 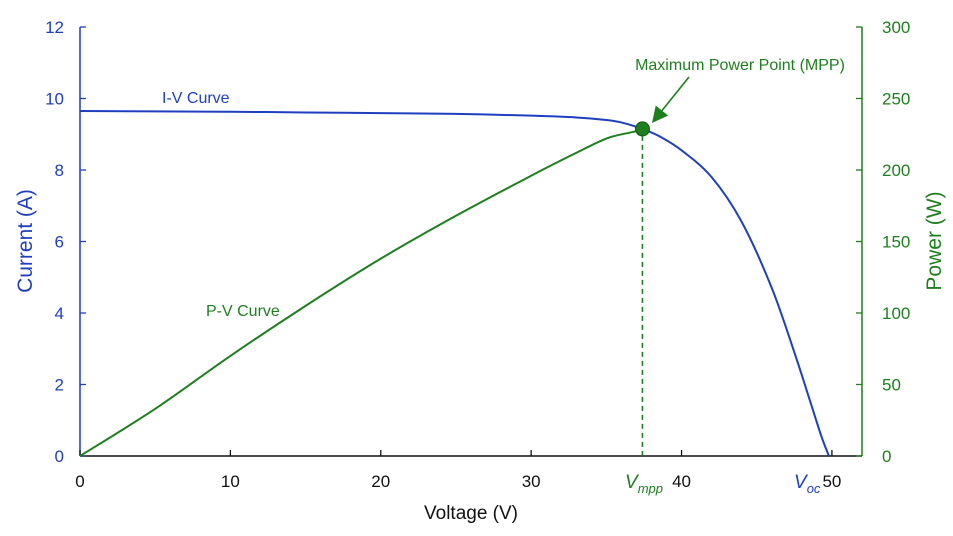 What do you see at coordinates (886, 456) in the screenshot?
I see `right-tick-label: 0` at bounding box center [886, 456].